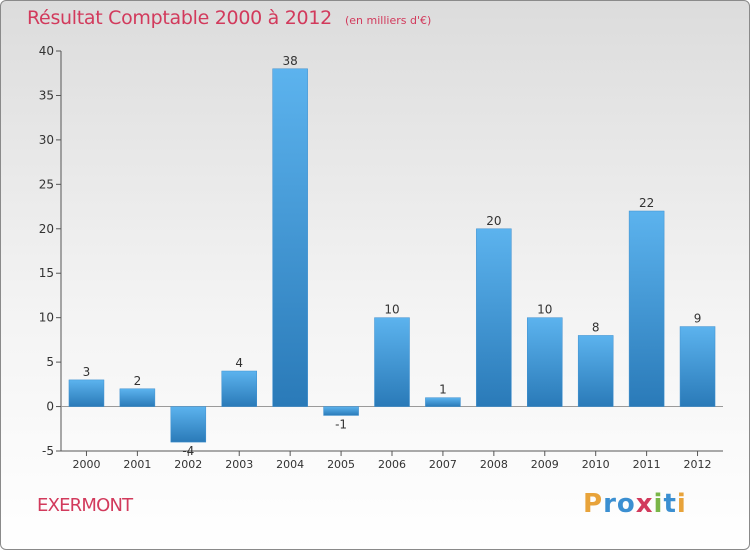 The image size is (750, 550). Describe the element at coordinates (290, 61) in the screenshot. I see `data-label: 38` at that location.